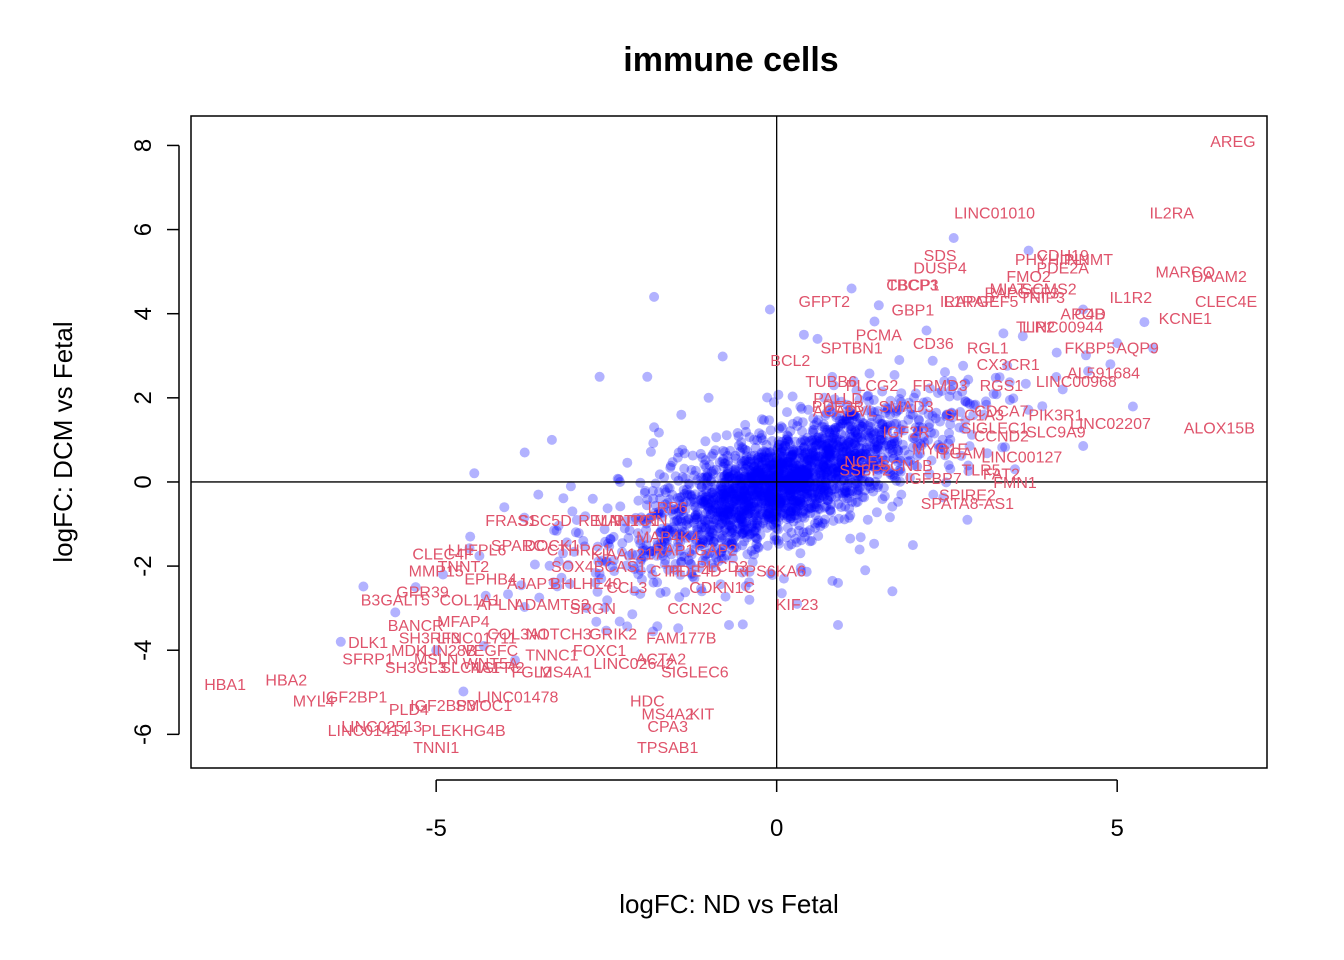 The height and width of the screenshot is (960, 1344). What do you see at coordinates (668, 508) in the screenshot?
I see `gene-label: LRP6` at bounding box center [668, 508].